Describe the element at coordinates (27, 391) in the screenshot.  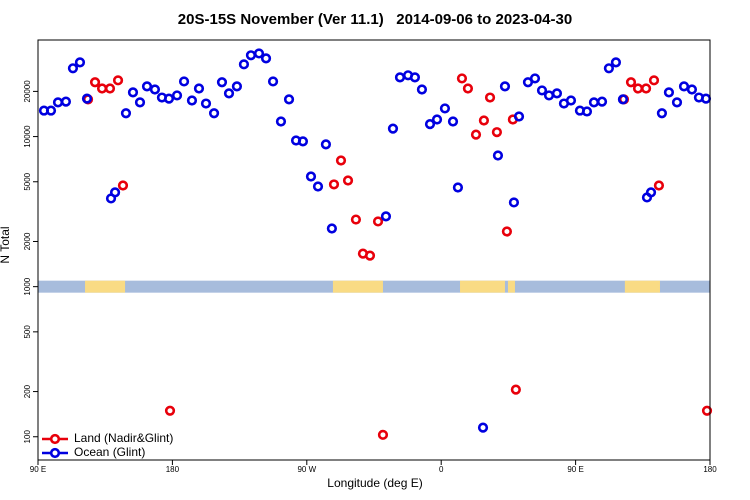
I see `y-tick-label: 200` at that location.